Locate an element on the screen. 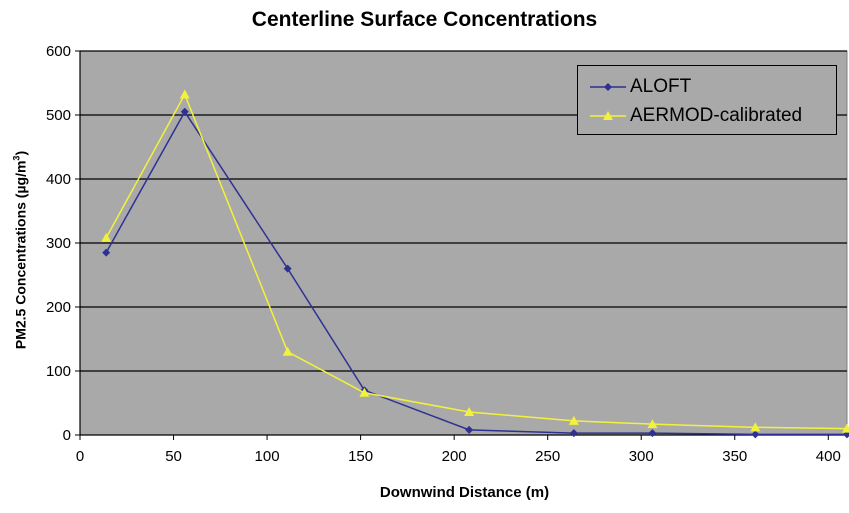 The height and width of the screenshot is (513, 849). x-axis-label: Downwind Distance (m) is located at coordinates (464, 492).